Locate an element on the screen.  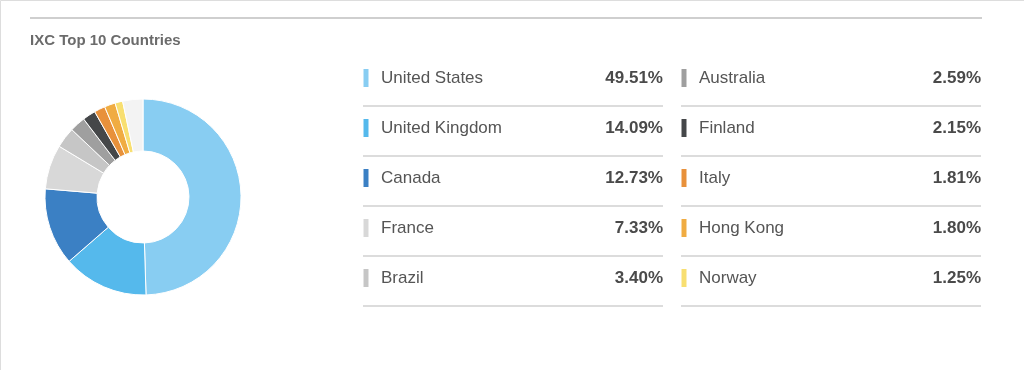
legend-label: Australia is located at coordinates (732, 77).